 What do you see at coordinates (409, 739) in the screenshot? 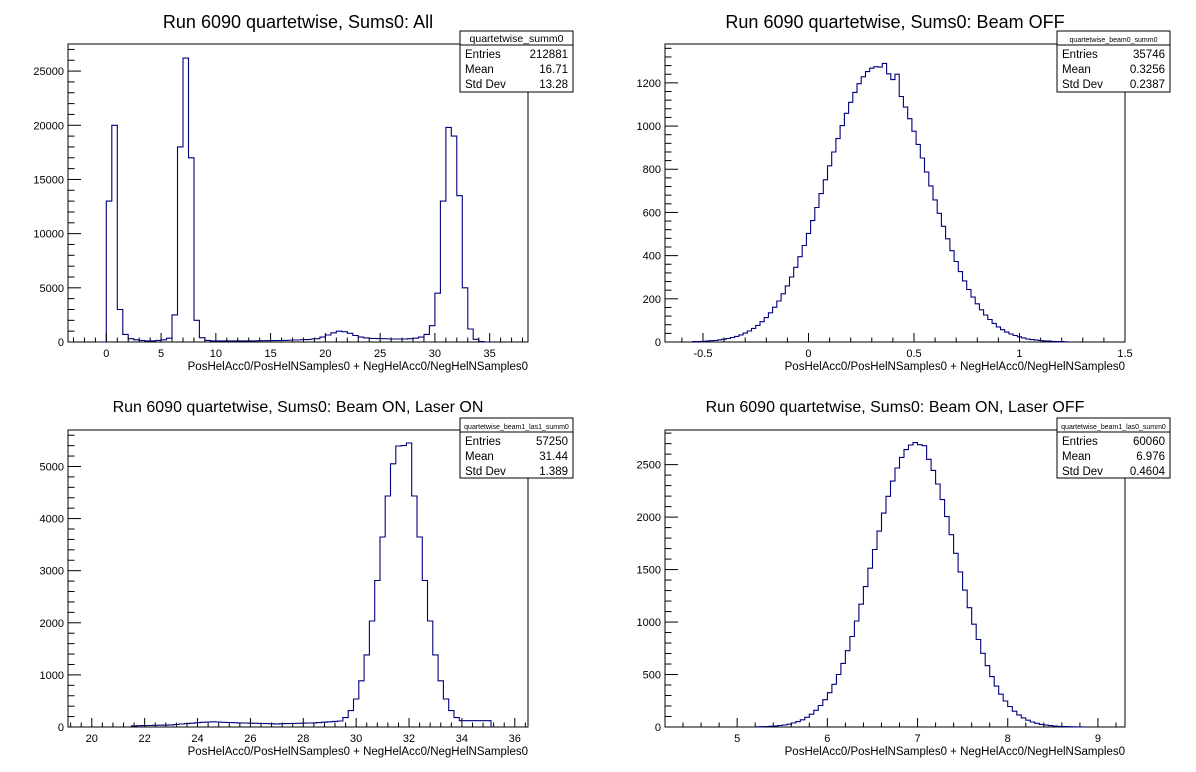
I see `x-tick-label: 32` at bounding box center [409, 739].